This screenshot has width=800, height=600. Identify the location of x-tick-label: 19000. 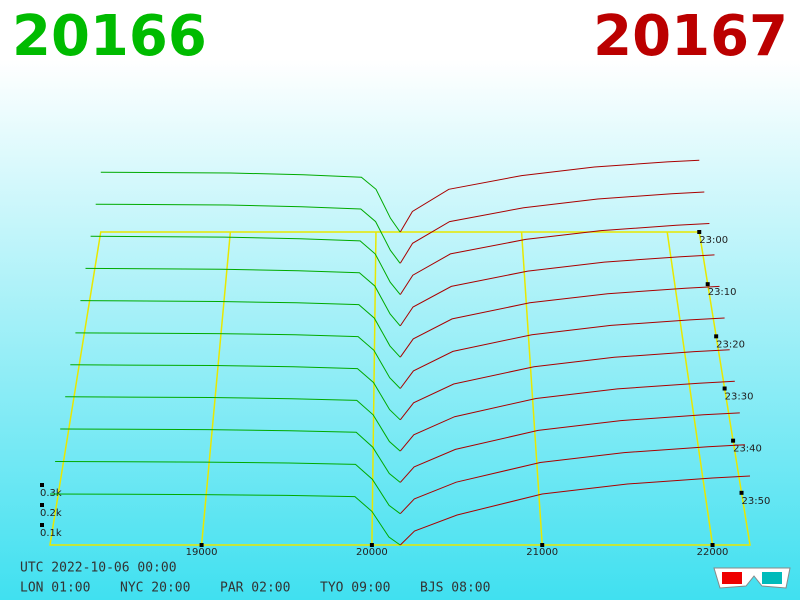
(202, 552).